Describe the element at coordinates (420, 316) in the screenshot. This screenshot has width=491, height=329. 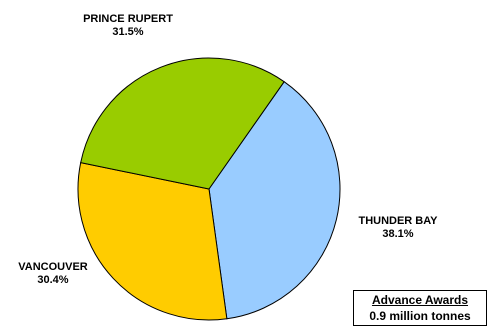
I see `advance-awards-tonnes: 0.9 million tonnes` at that location.